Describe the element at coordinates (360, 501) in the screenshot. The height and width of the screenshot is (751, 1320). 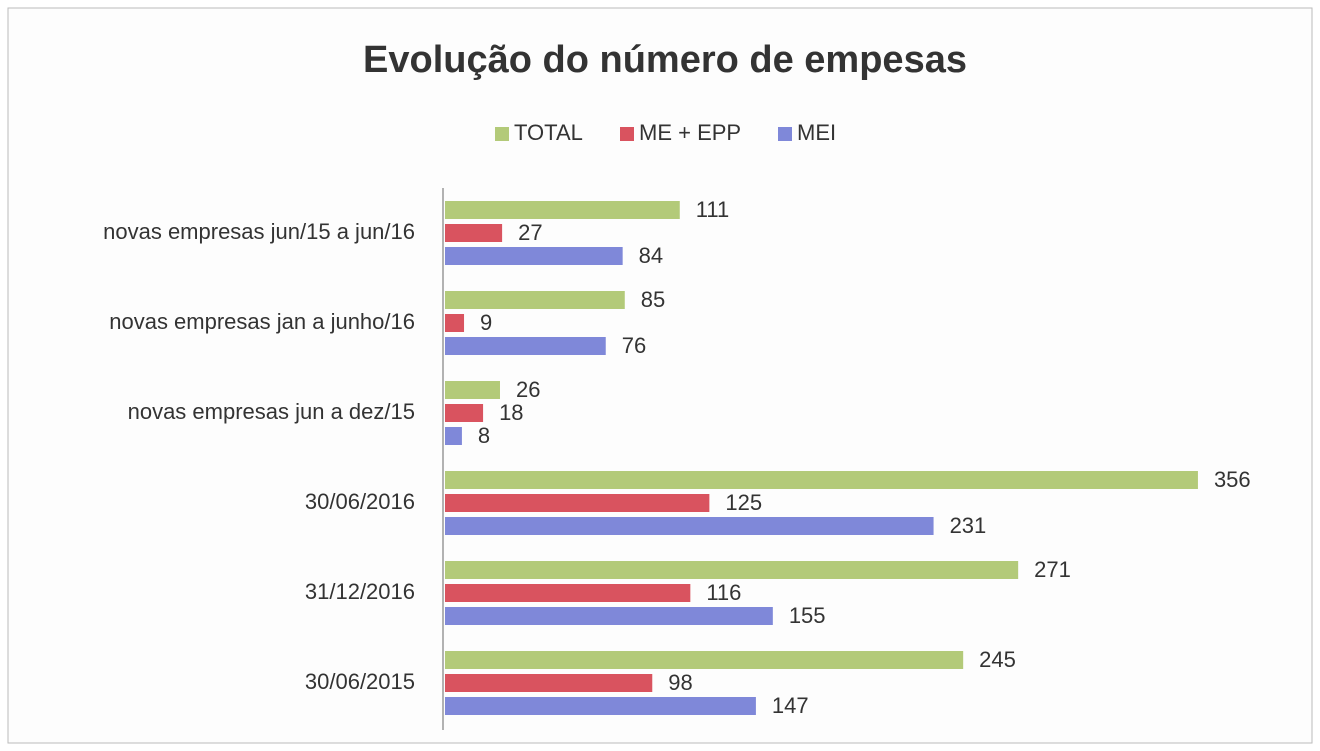
I see `category-label: 30/06/2016` at that location.